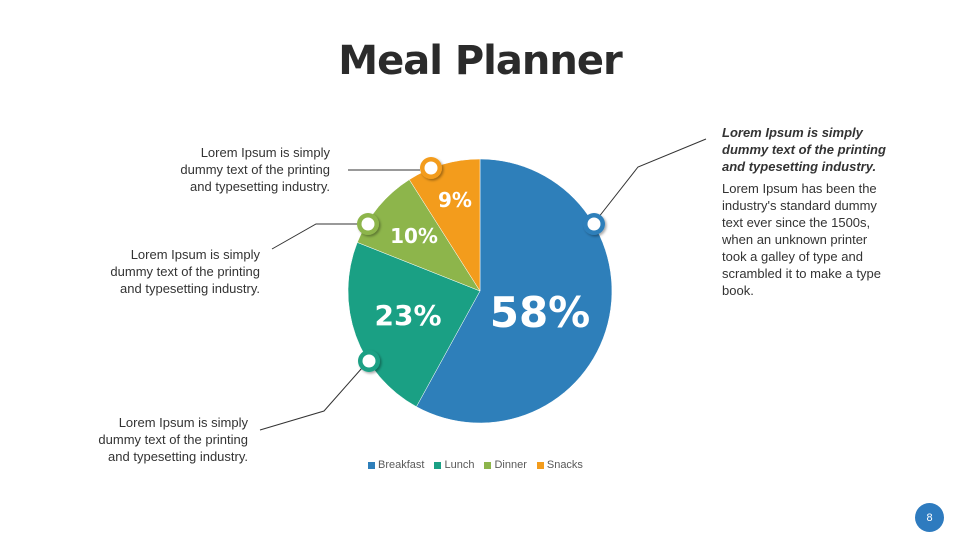 This screenshot has width=960, height=540. I want to click on marker-snacks-icon, so click(431, 168).